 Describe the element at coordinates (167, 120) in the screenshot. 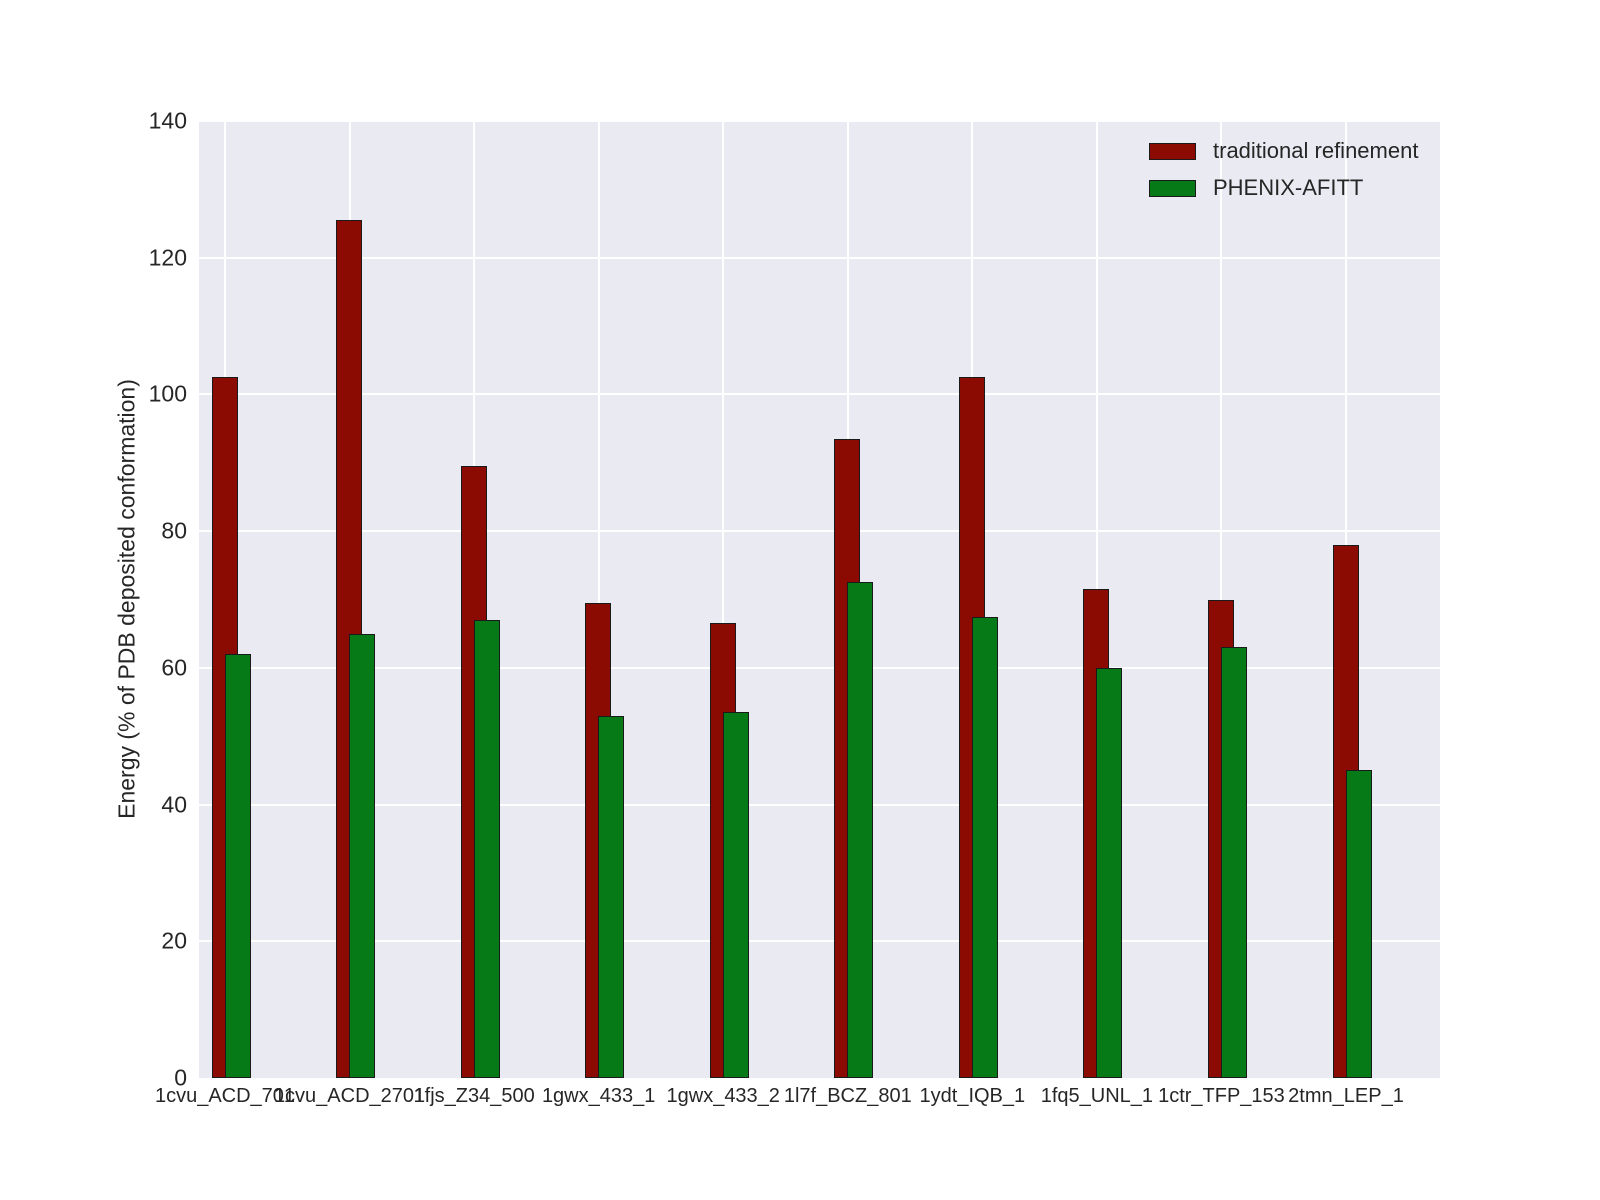

I see `y-tick-label: 140` at that location.